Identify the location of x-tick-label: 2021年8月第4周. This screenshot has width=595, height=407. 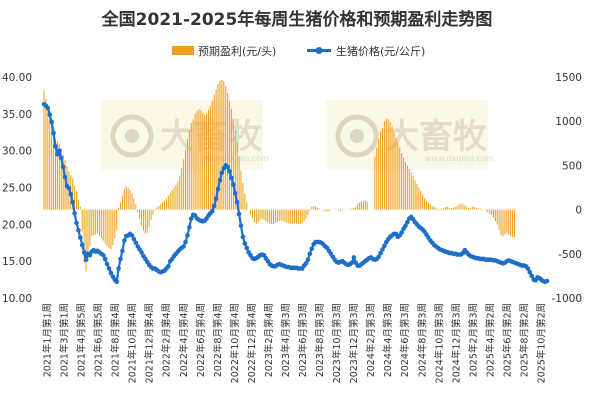
(116, 340).